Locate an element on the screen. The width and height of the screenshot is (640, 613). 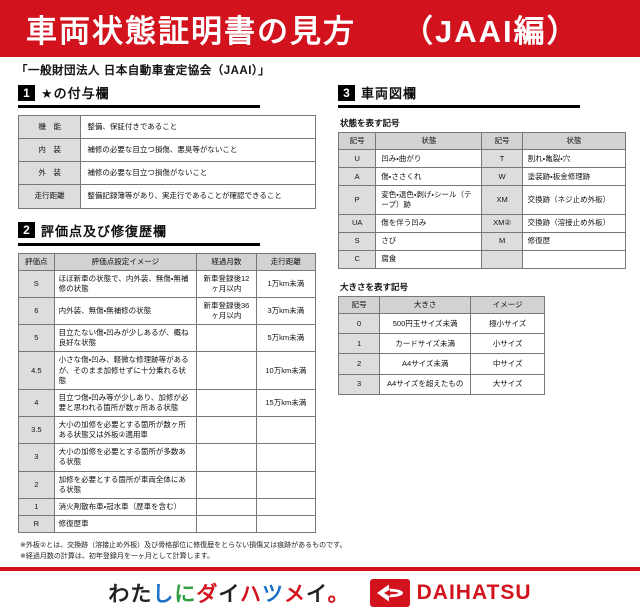
table-cell: A4サイズを超えたもの is located at coordinates (425, 384).